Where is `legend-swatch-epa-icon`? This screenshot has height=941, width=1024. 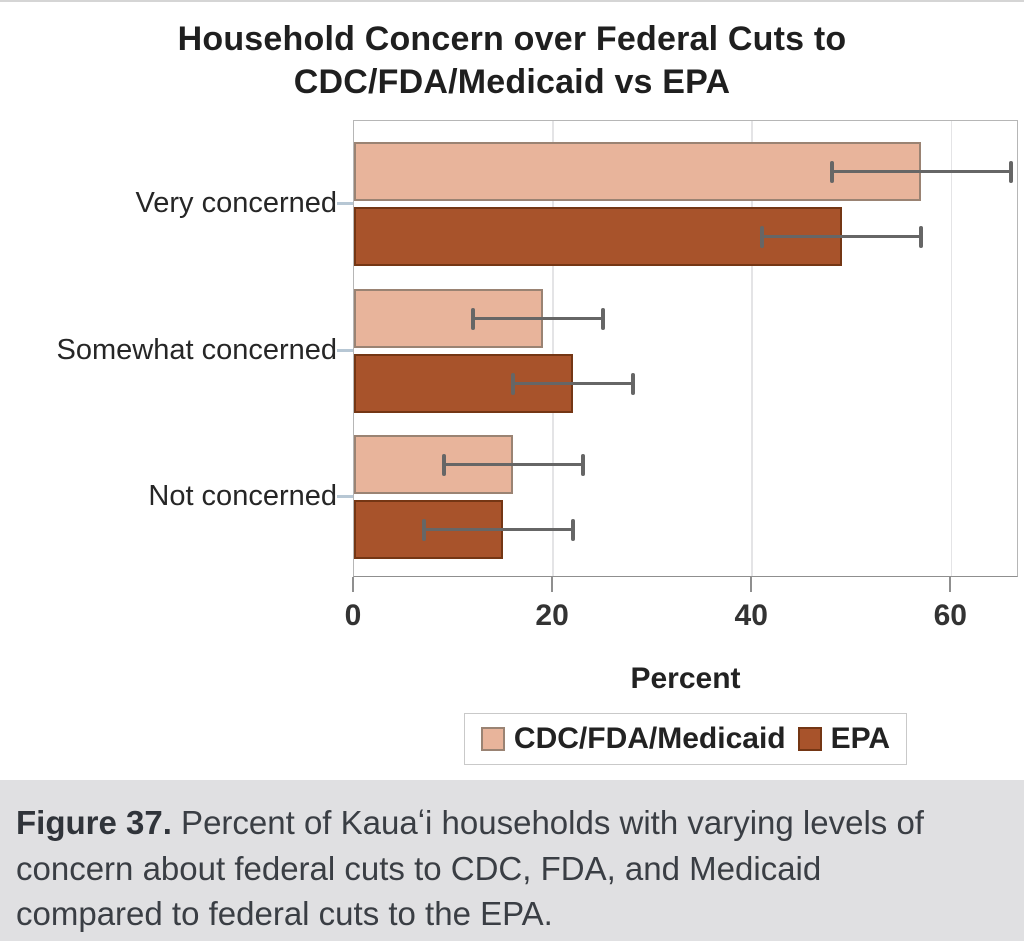 legend-swatch-epa-icon is located at coordinates (809, 739).